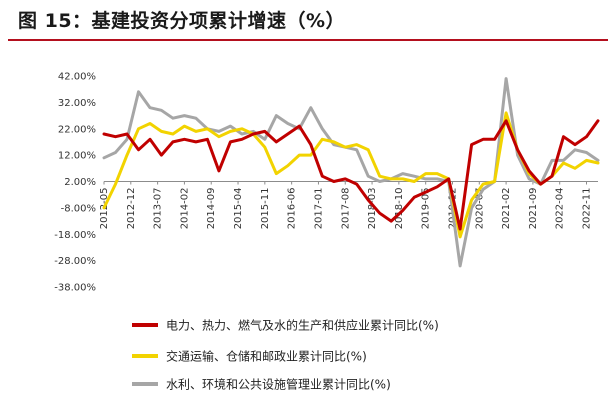 The width and height of the screenshot is (613, 408). I want to click on y-tick-label: -8.00%, so click(78, 208).